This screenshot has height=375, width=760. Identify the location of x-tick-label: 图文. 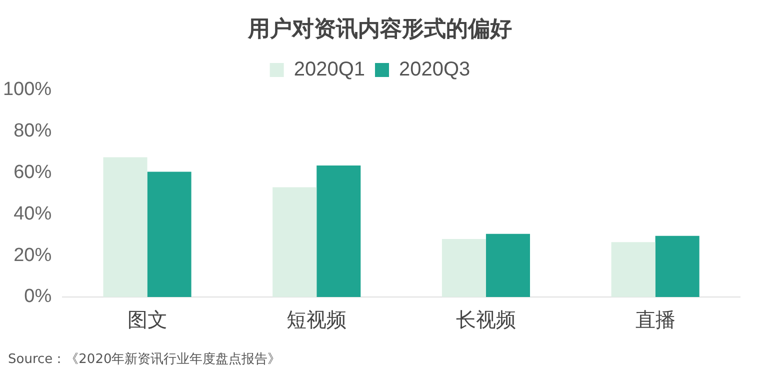
(147, 321).